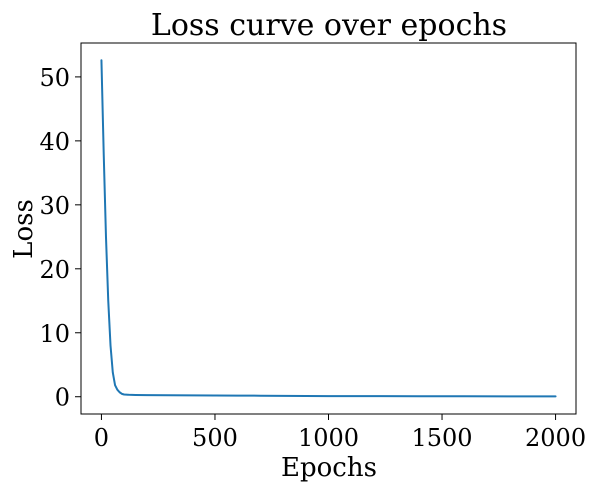 The image size is (591, 492). Describe the element at coordinates (54, 270) in the screenshot. I see `y-tick-label: 20` at that location.